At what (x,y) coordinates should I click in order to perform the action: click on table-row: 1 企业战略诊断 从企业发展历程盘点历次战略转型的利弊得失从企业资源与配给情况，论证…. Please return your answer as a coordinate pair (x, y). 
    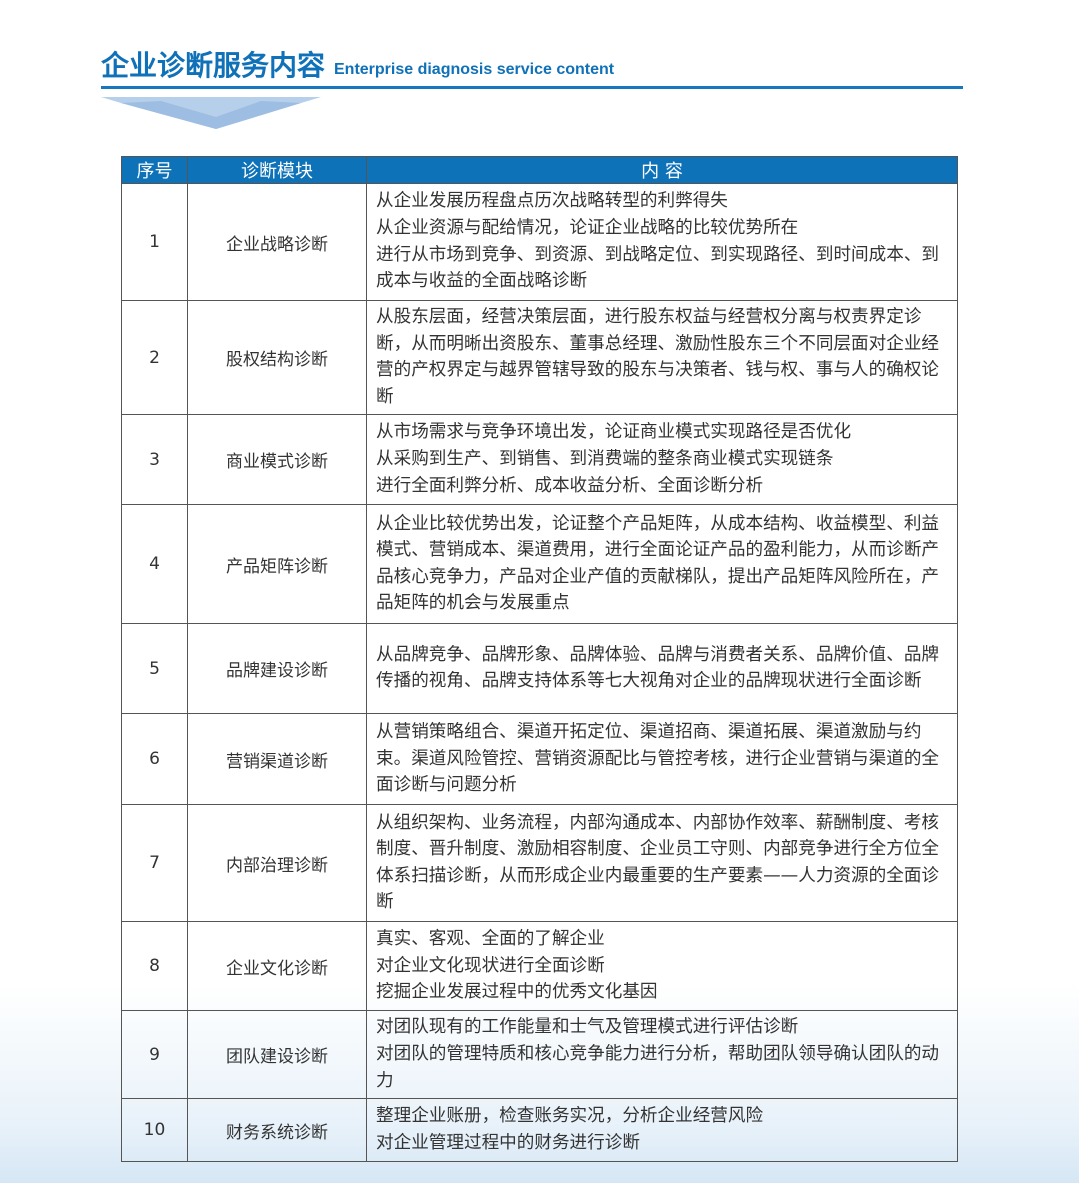
    Looking at the image, I should click on (539, 242).